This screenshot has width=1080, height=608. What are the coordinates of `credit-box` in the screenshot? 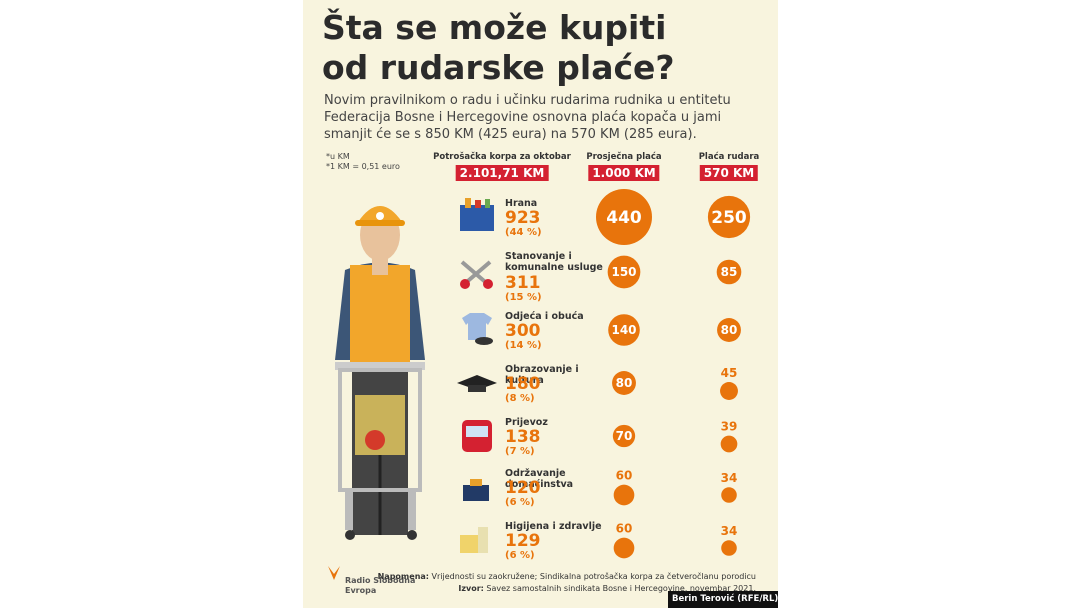 It's located at (723, 599).